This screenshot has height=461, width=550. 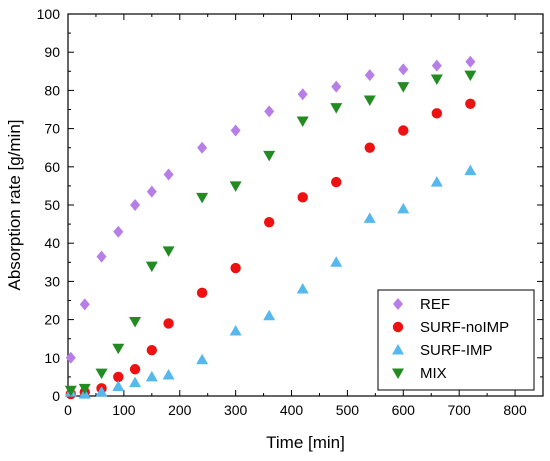 What do you see at coordinates (49, 14) in the screenshot?
I see `y-tick-label: 100` at bounding box center [49, 14].